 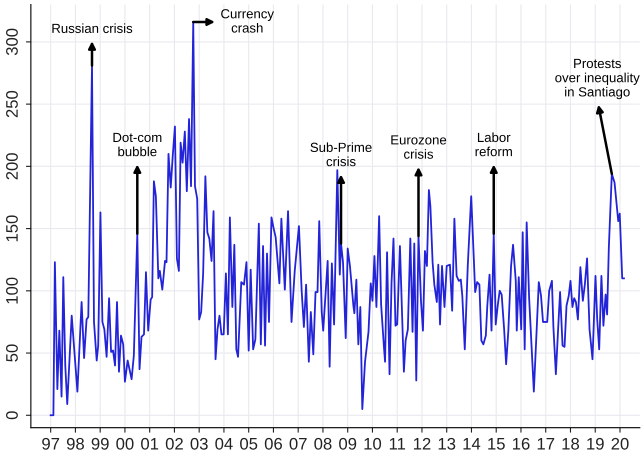 I want to click on x-tick-label: 13, so click(x=447, y=444).